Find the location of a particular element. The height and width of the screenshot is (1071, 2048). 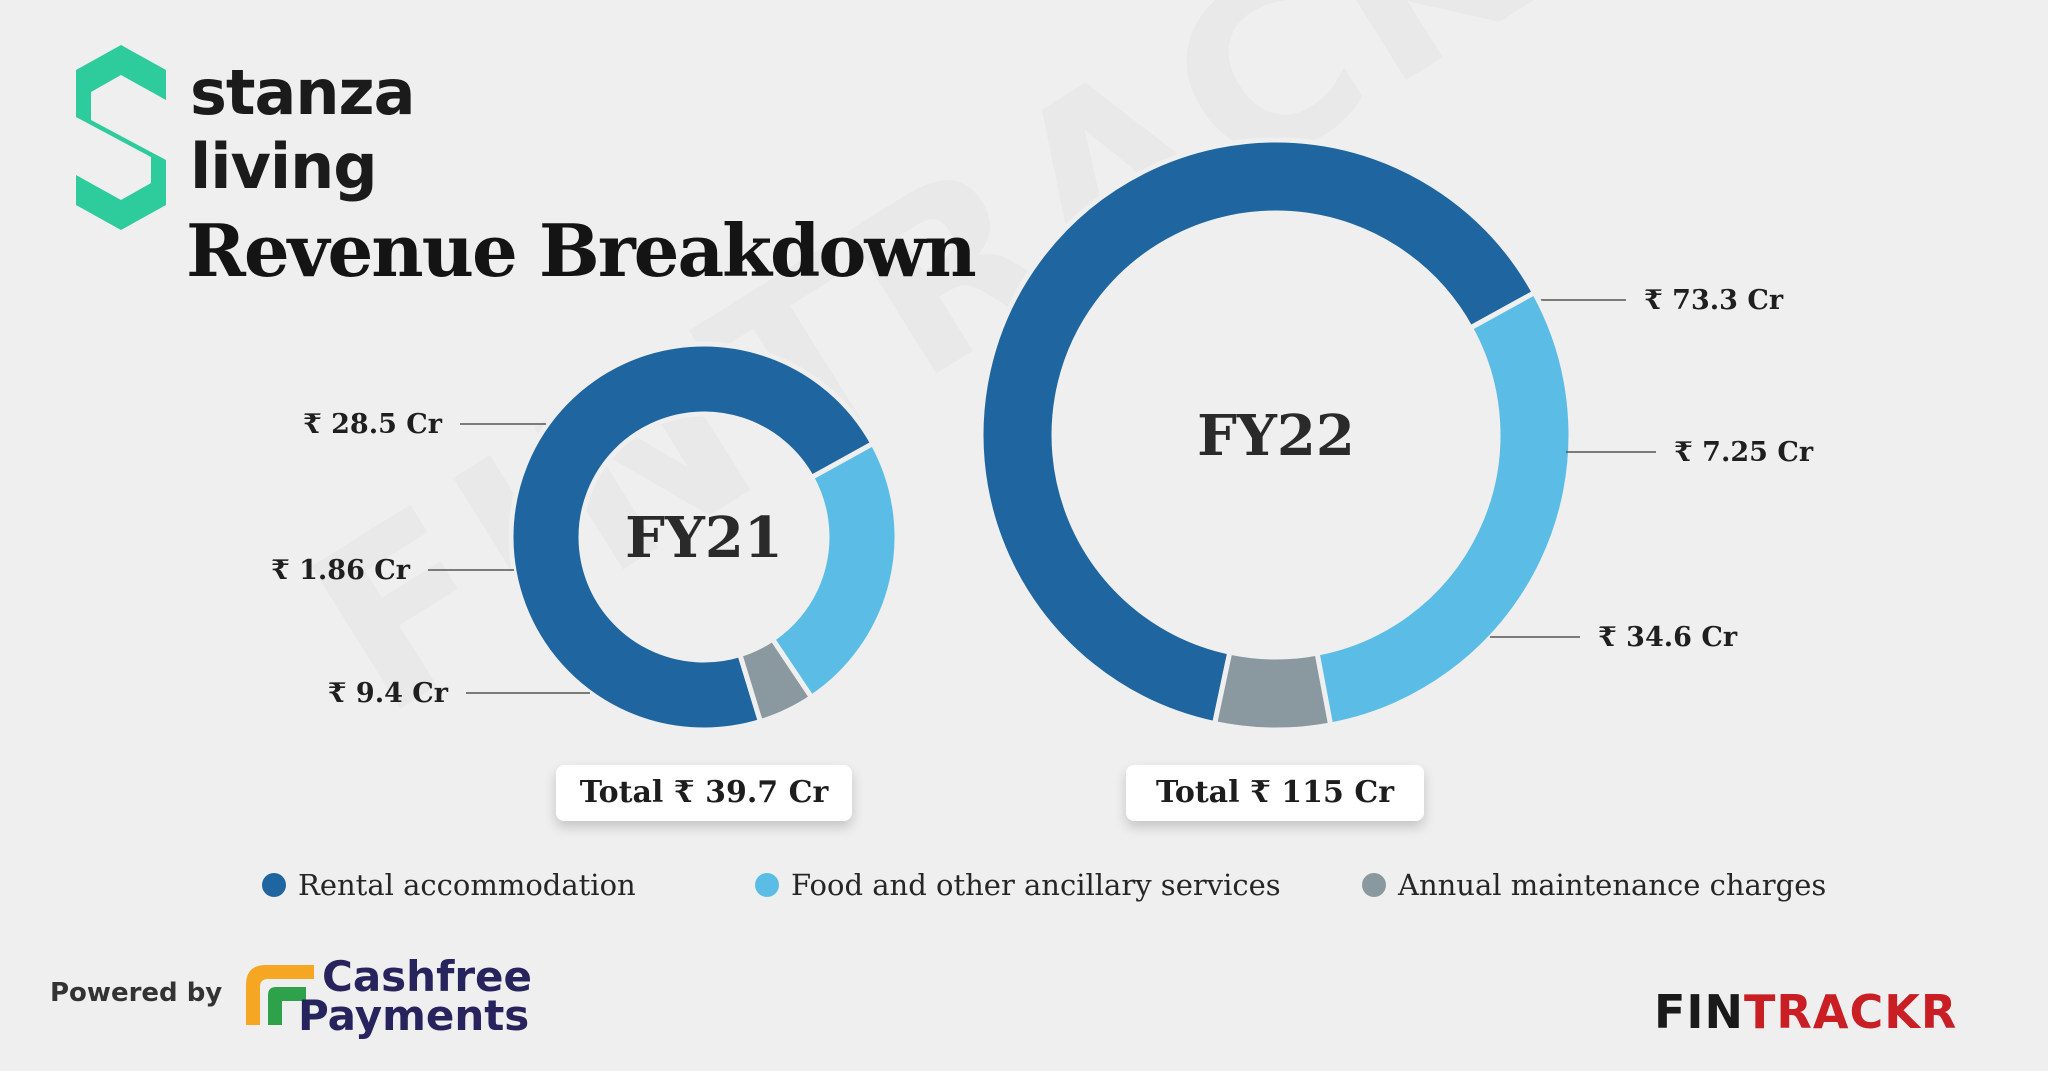

legend-item-maintenance: Annual maintenance charges is located at coordinates (1594, 885).